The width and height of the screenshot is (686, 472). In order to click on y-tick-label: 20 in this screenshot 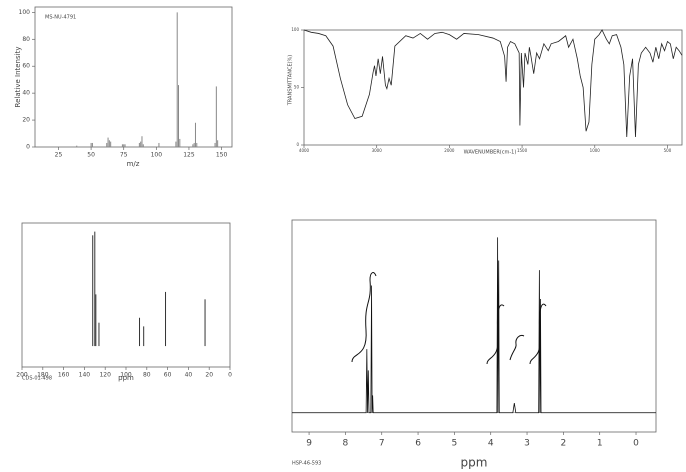, I will do `click(26, 120)`.